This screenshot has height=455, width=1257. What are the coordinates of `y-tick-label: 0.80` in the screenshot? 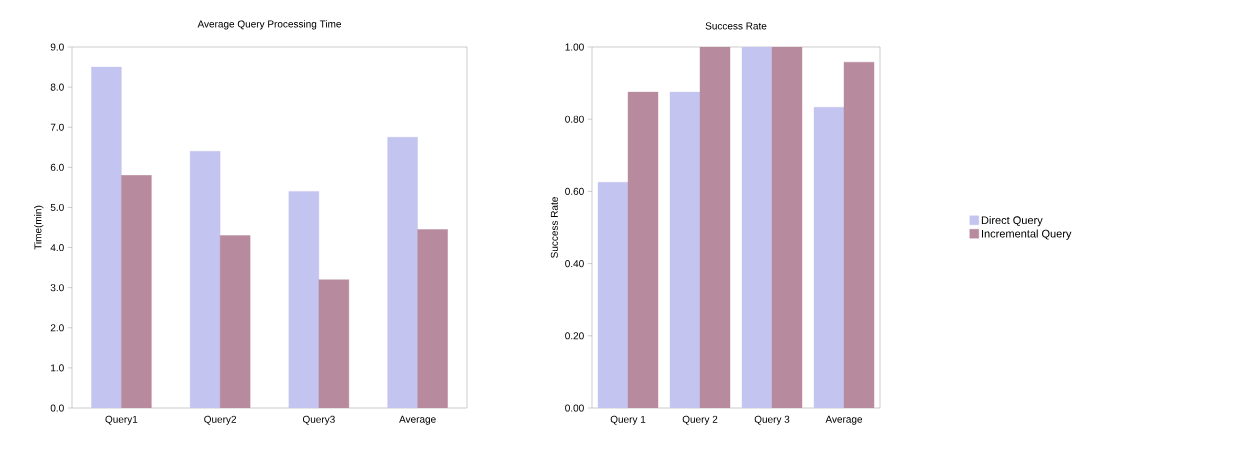 It's located at (574, 119).